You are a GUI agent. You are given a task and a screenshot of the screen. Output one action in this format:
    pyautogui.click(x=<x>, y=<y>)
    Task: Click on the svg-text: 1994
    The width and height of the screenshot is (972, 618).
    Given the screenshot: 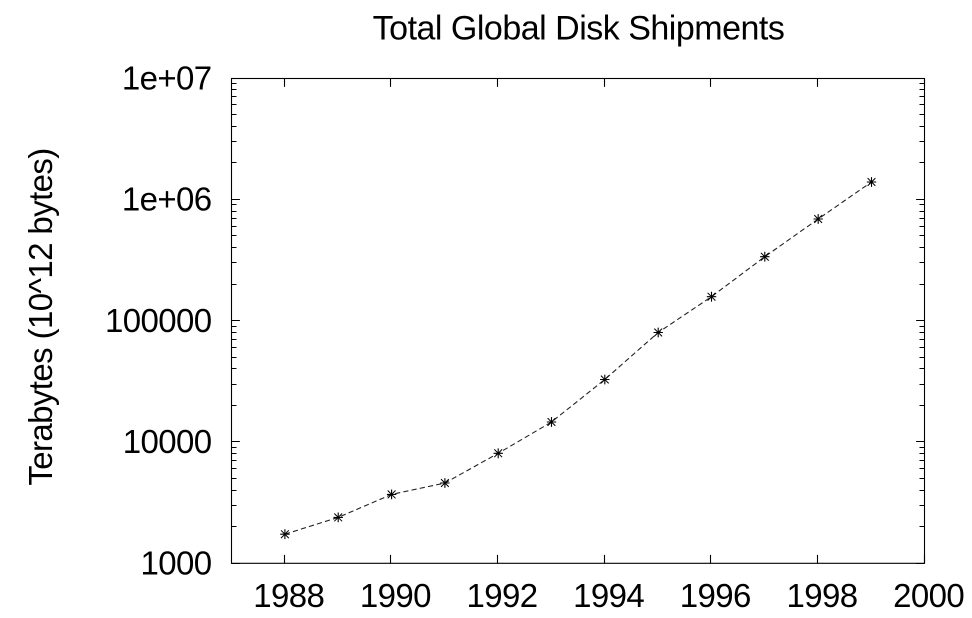 What is the action you would take?
    pyautogui.click(x=608, y=595)
    